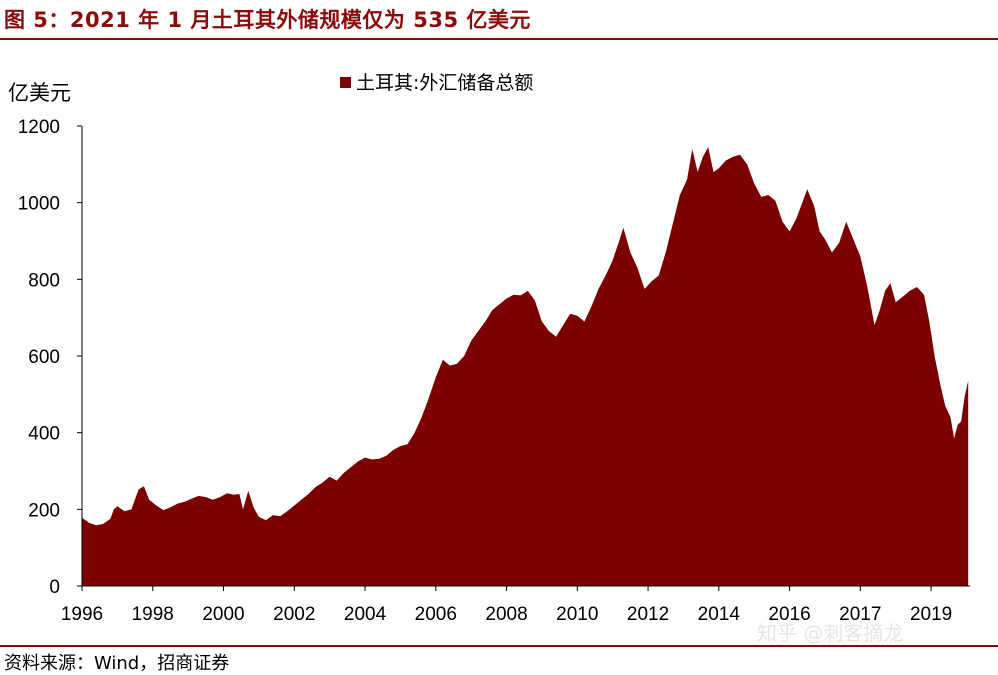  What do you see at coordinates (719, 614) in the screenshot?
I see `x-tick-label: 2014` at bounding box center [719, 614].